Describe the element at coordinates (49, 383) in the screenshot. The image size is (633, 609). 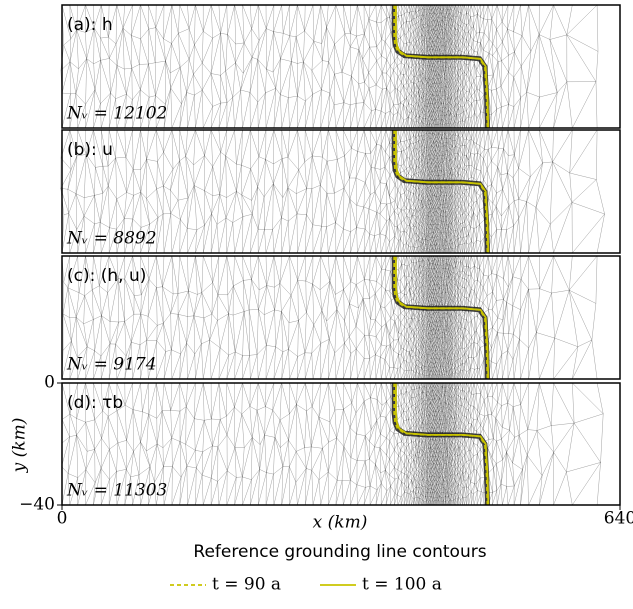
I see `y-tick-label: 0` at that location.